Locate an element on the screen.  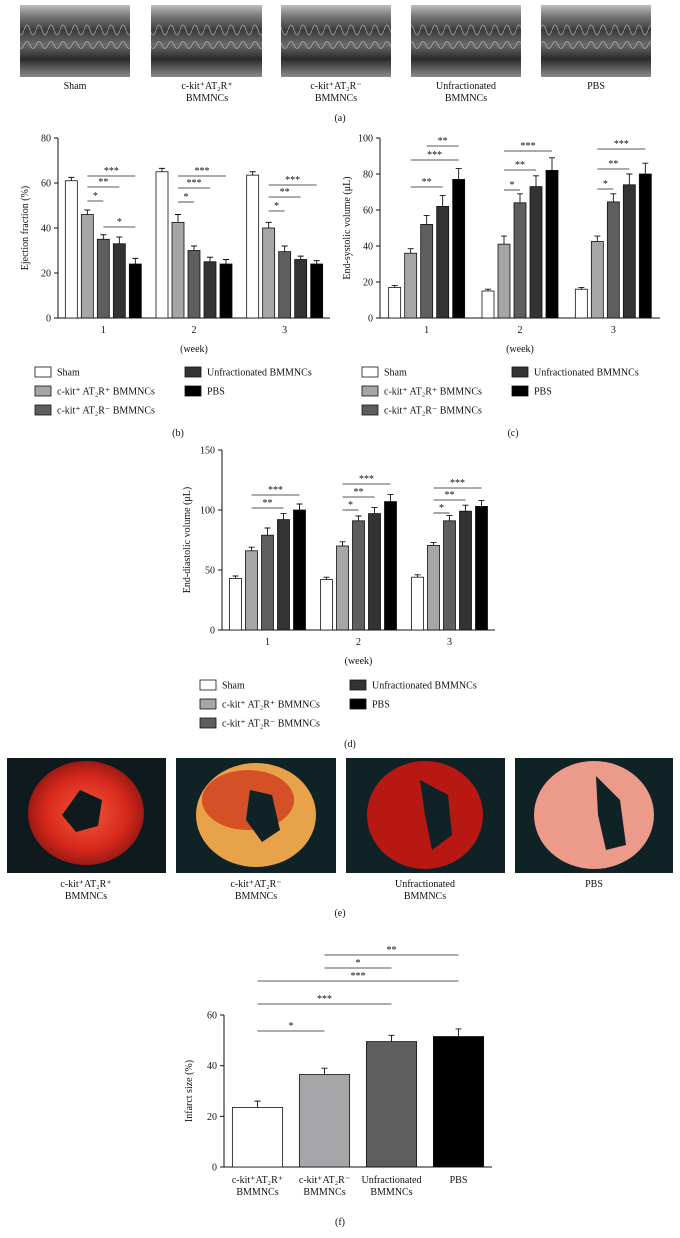
heart-caption: c-kit⁺AT₂R⁺ BMMNCs is located at coordinates (86, 890).